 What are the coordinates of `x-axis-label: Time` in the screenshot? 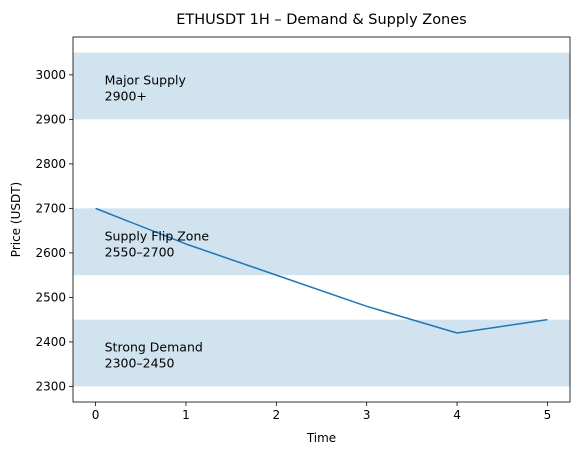 It's located at (321, 438).